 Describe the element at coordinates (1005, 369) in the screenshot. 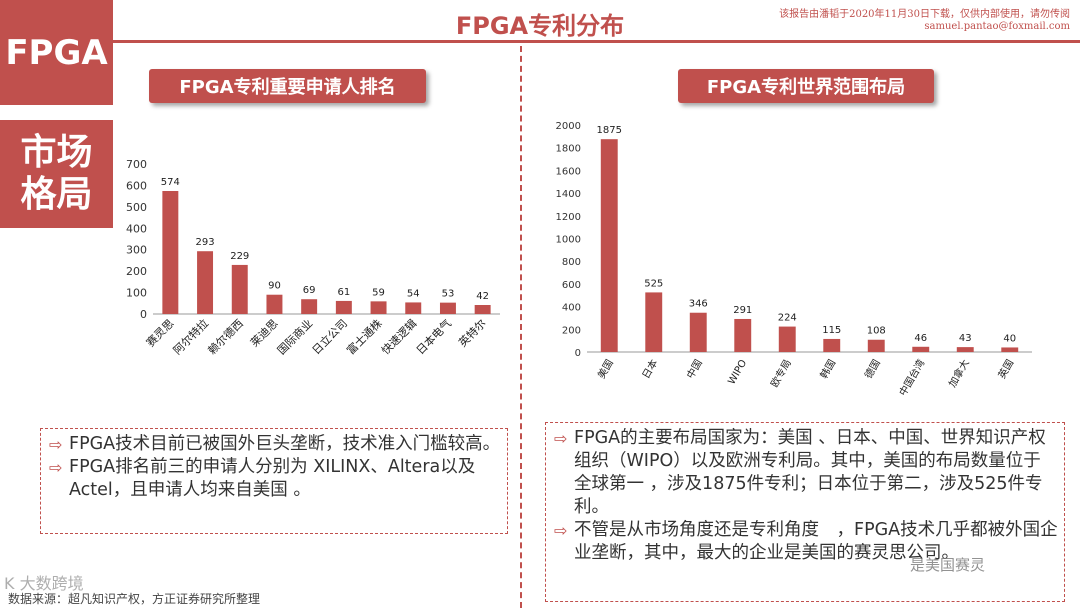

I see `x-tick-label: 英国` at that location.